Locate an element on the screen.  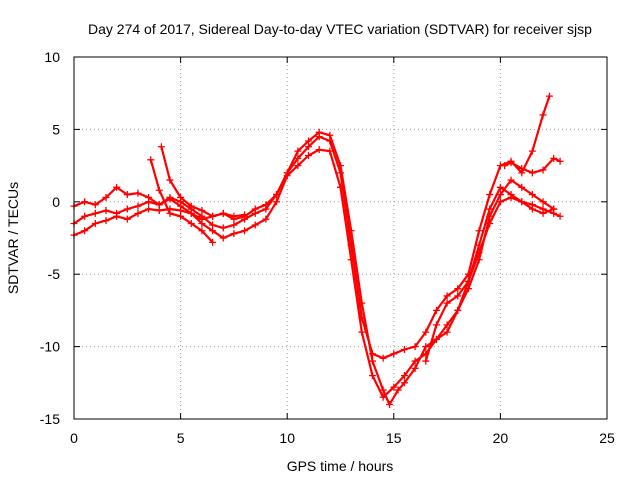
y-tick-label: -15 is located at coordinates (50, 419).